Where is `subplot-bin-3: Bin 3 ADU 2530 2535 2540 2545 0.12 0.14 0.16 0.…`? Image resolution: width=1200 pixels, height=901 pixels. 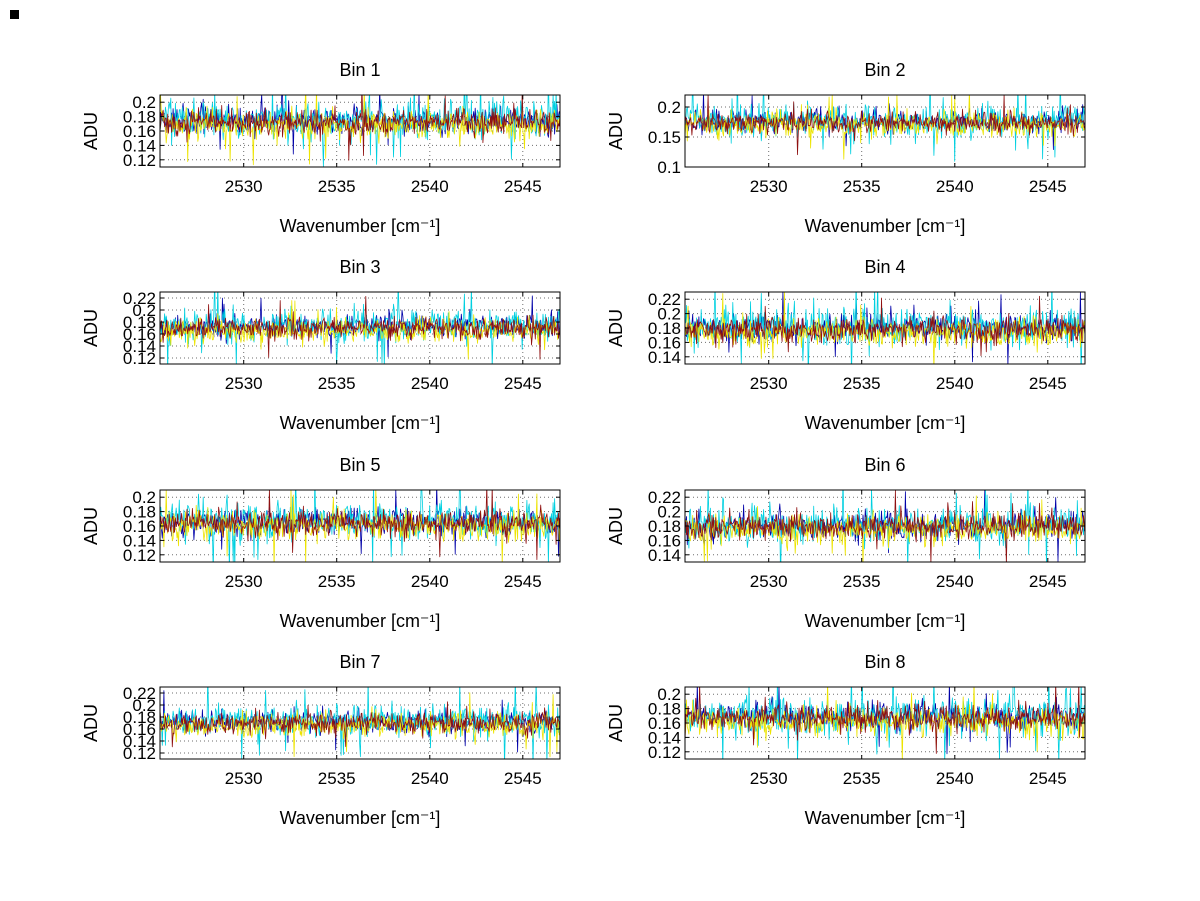 subplot-bin-3: Bin 3 ADU 2530 2535 2540 2545 0.12 0.14 0.16 0.… is located at coordinates (327, 348).